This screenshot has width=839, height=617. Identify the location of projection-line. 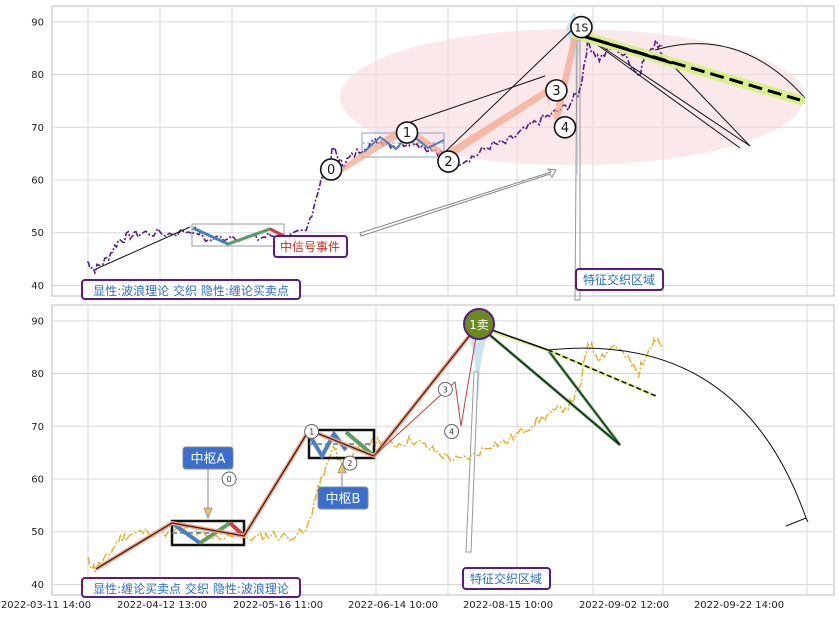
(549, 385).